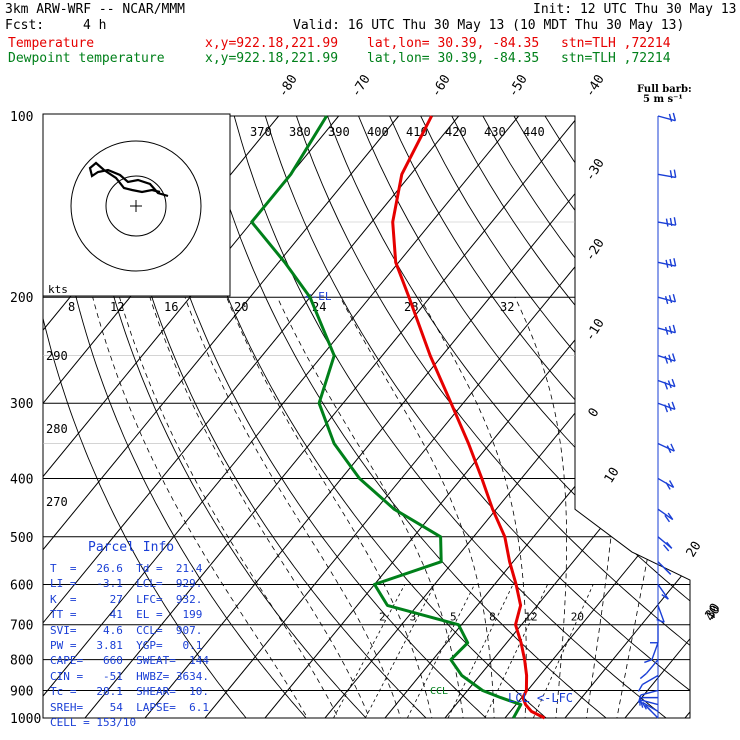  I want to click on hodograph-ring-label: 32, so click(507, 307).